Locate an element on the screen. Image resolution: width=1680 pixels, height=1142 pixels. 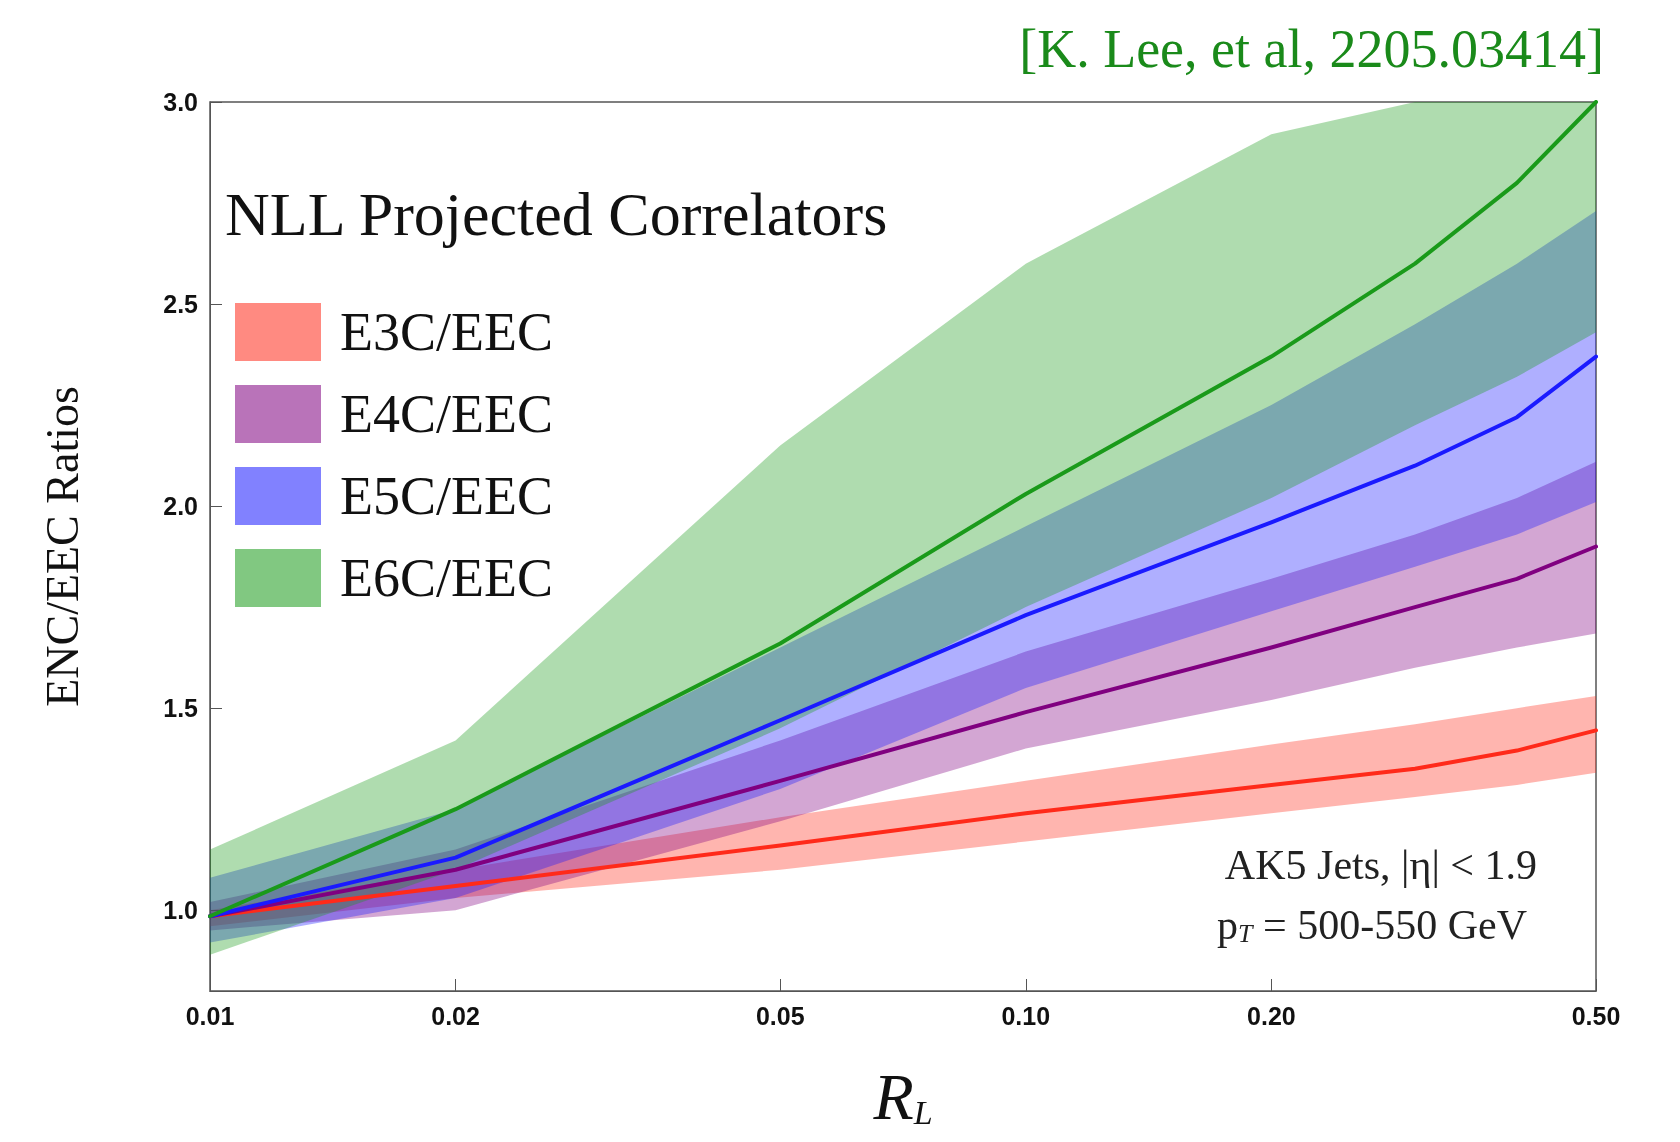
y-axis-title: ENC/EEC Ratios is located at coordinates (62, 546).